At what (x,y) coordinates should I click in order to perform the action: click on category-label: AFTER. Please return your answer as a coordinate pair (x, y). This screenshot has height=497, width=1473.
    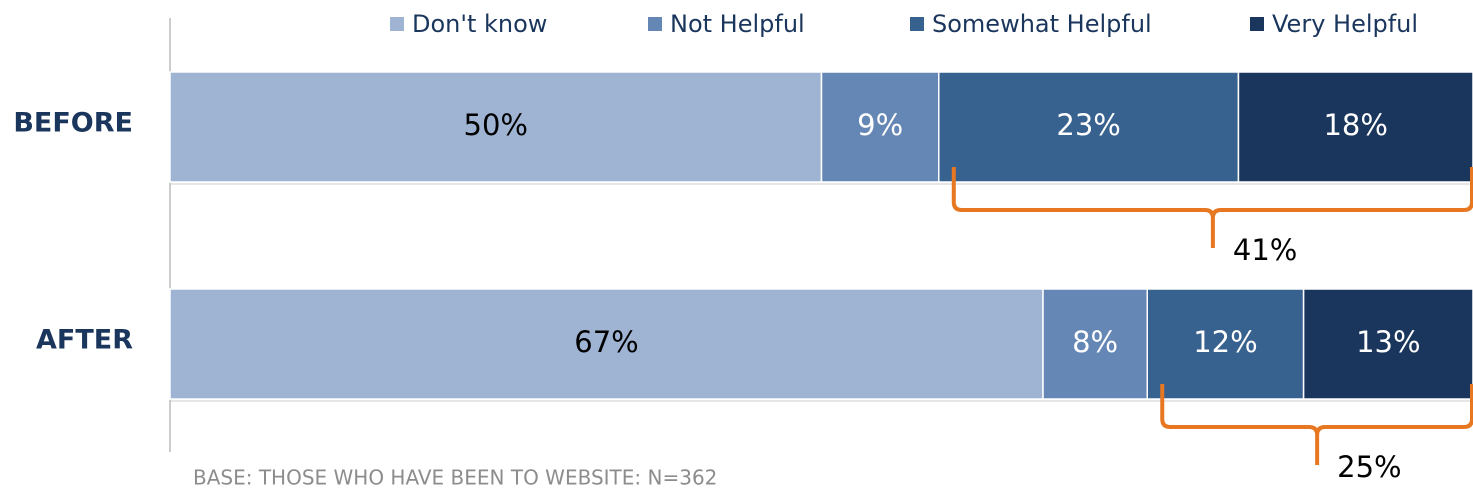
    Looking at the image, I should click on (84, 340).